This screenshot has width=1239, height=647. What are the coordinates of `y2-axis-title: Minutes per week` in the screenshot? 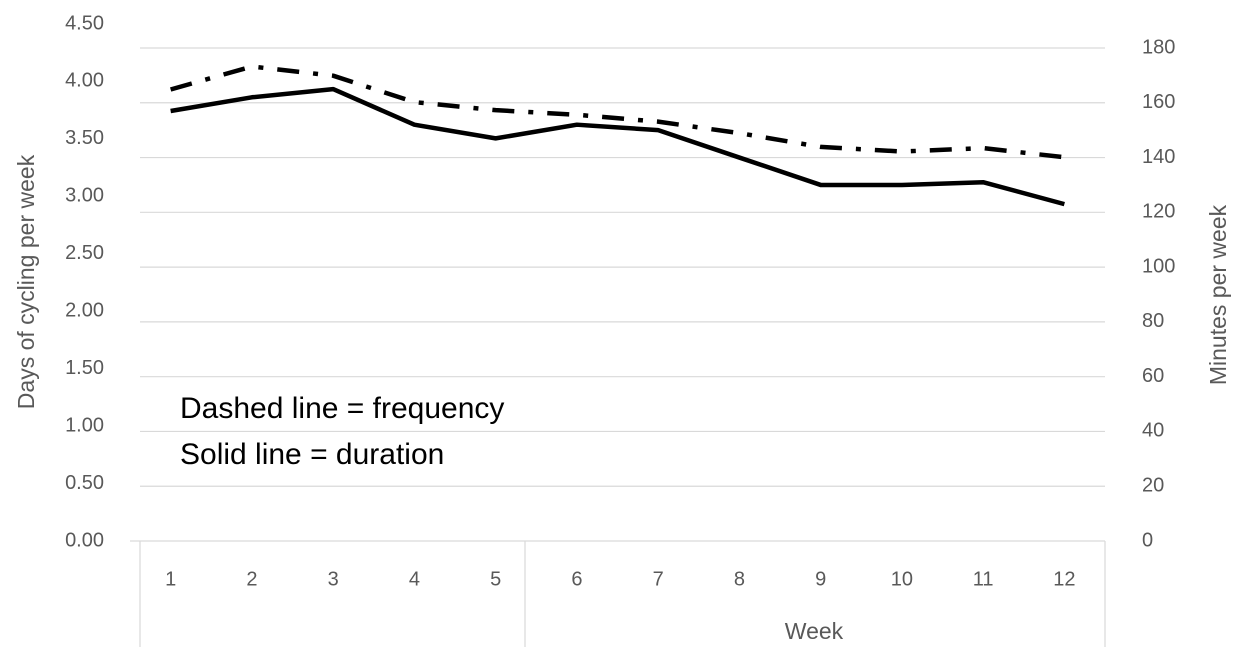 It's located at (1218, 294).